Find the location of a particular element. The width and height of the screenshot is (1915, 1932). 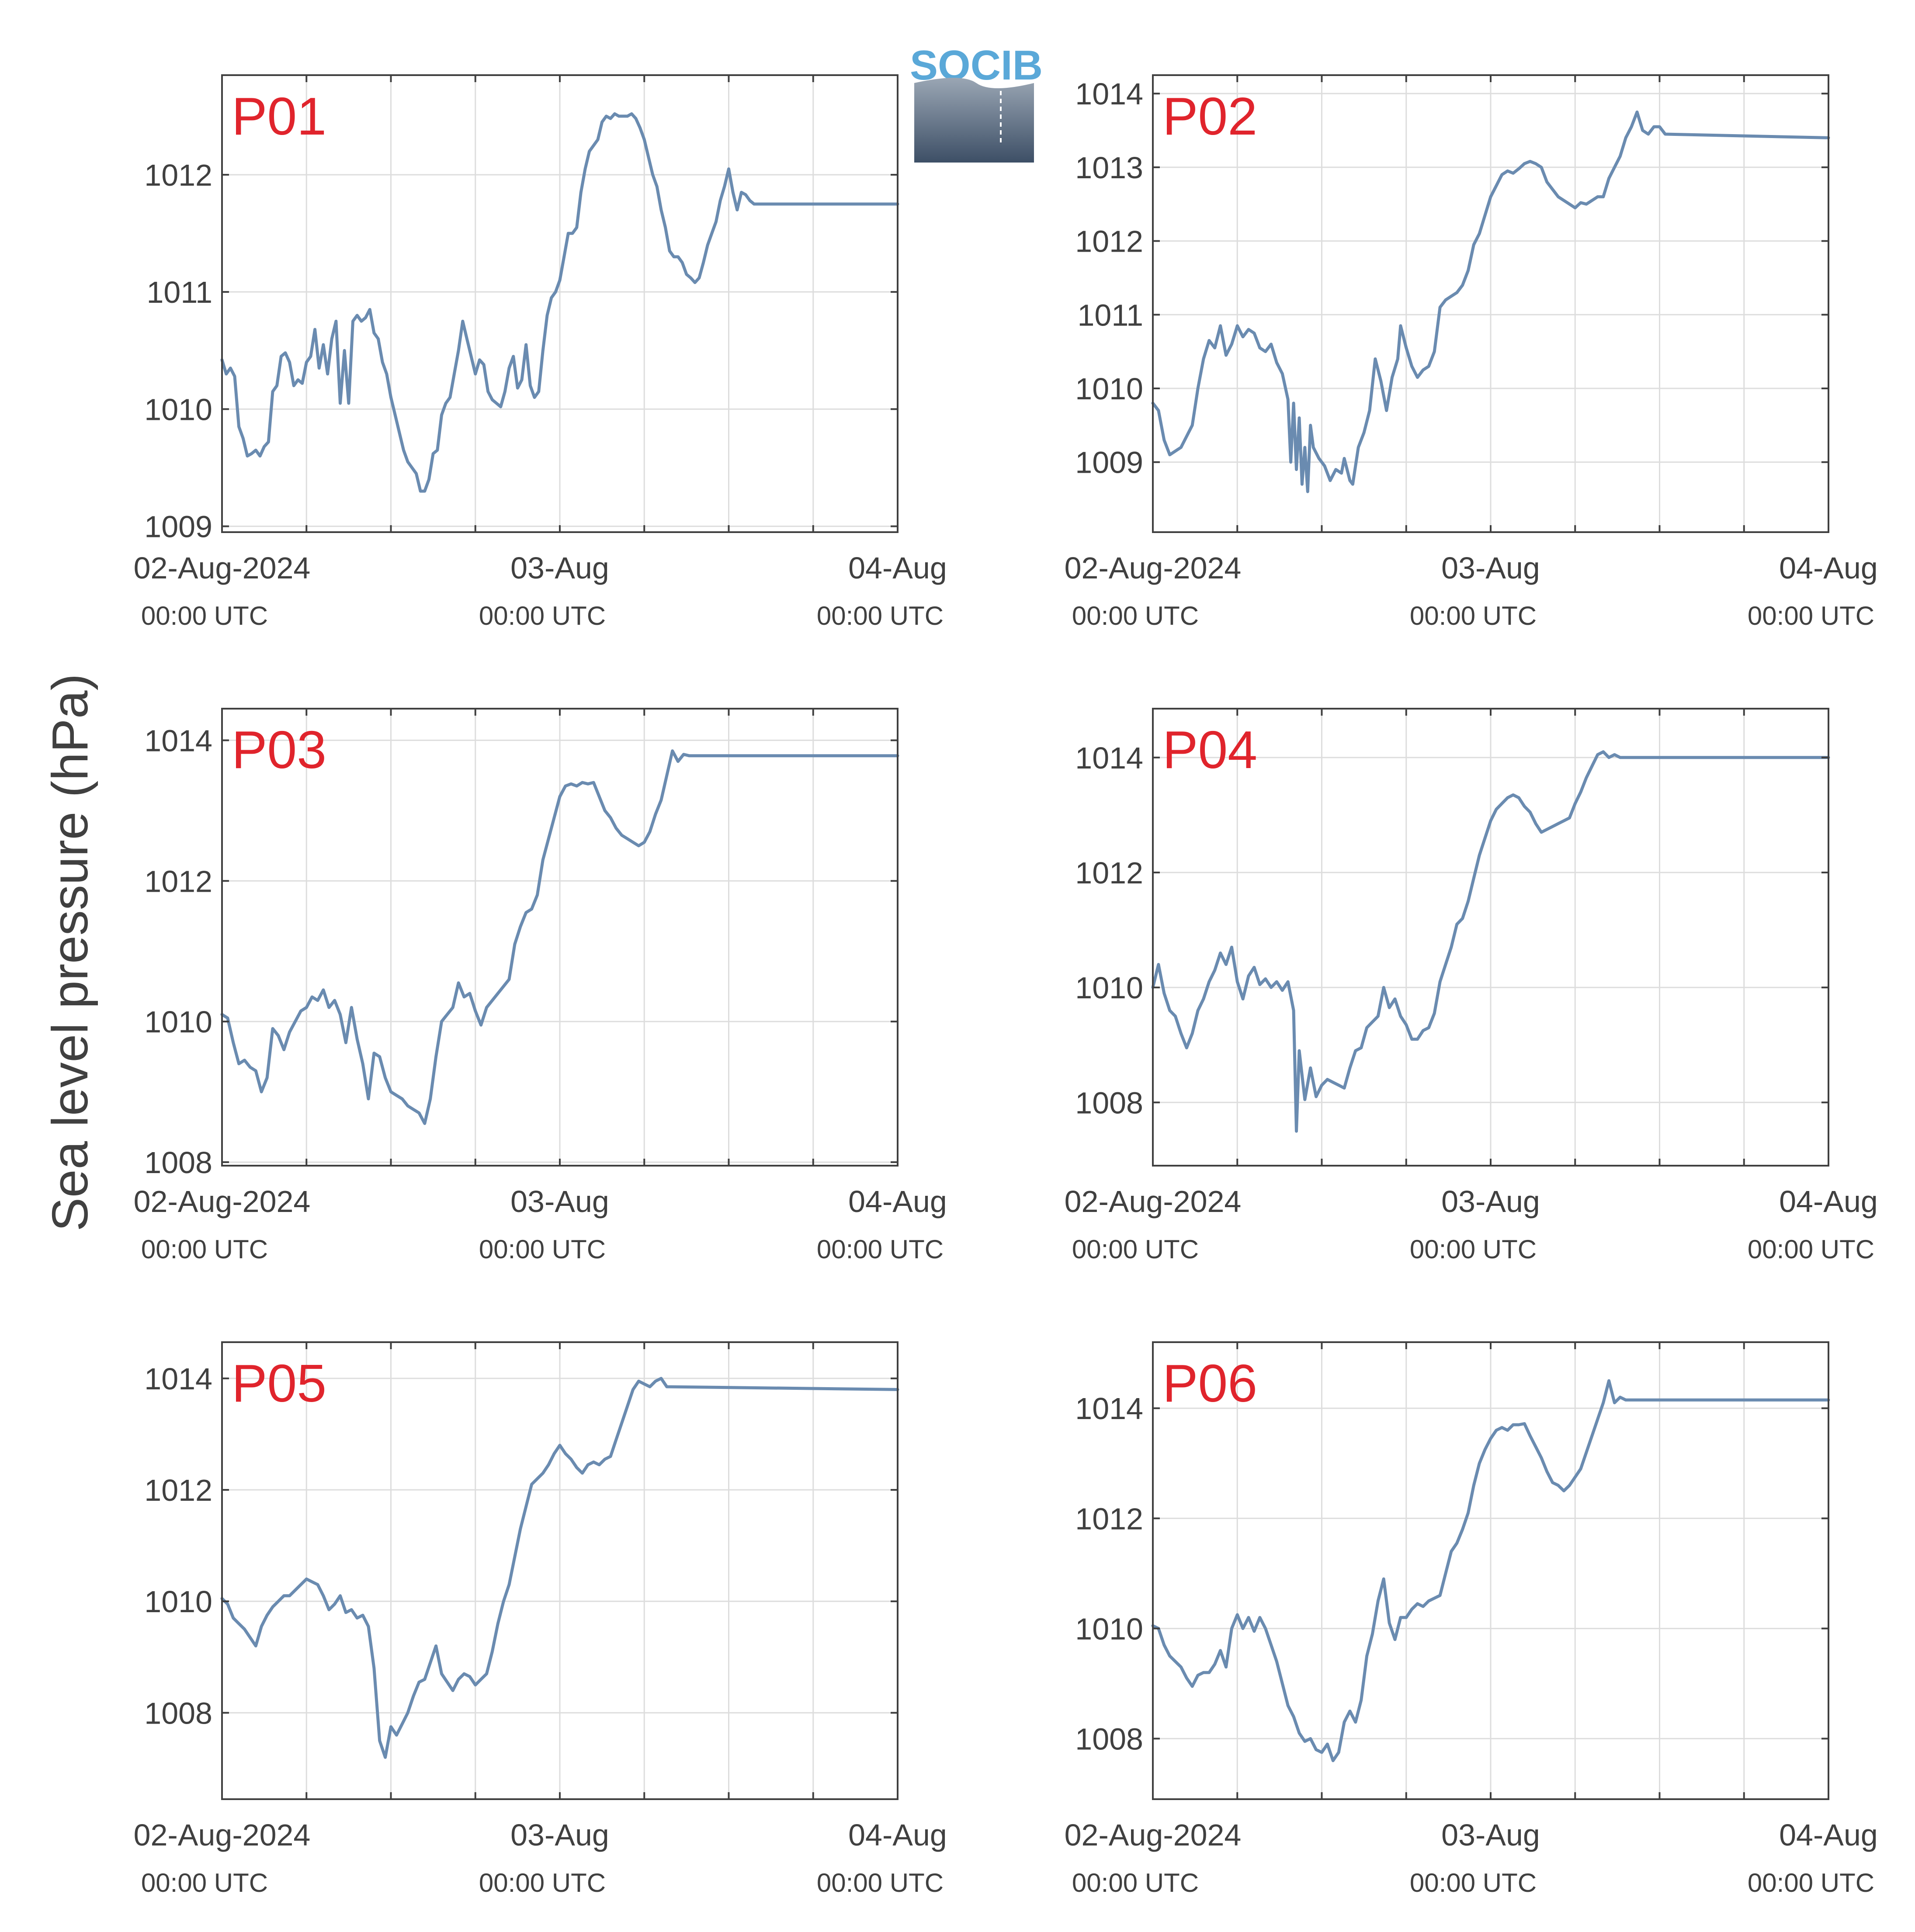

y-tick-label: 1013 is located at coordinates (1109, 168).